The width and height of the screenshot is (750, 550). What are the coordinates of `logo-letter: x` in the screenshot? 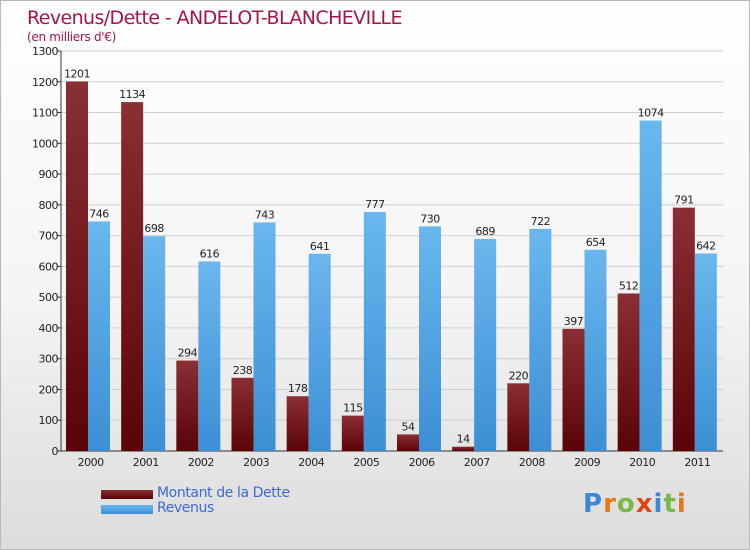 It's located at (644, 504).